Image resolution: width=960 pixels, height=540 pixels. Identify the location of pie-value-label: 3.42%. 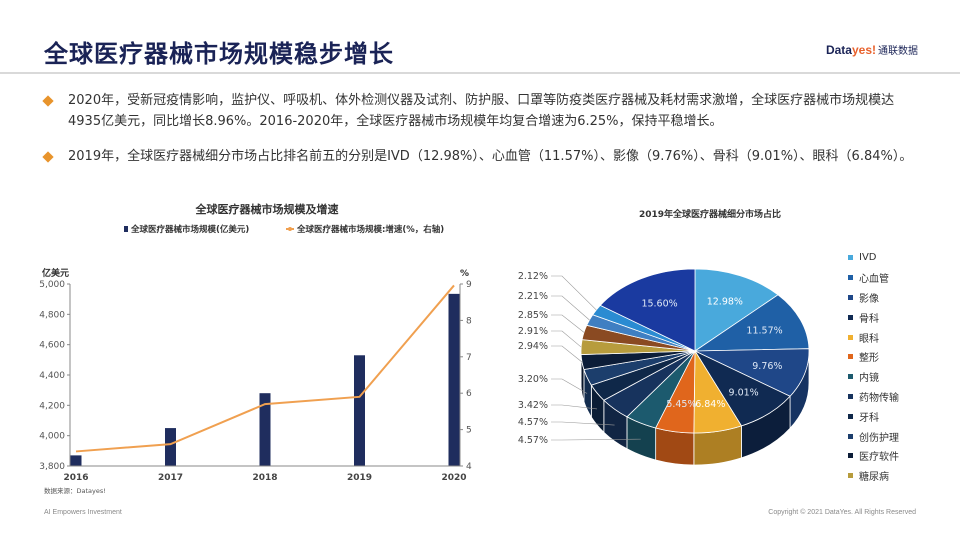
(533, 405).